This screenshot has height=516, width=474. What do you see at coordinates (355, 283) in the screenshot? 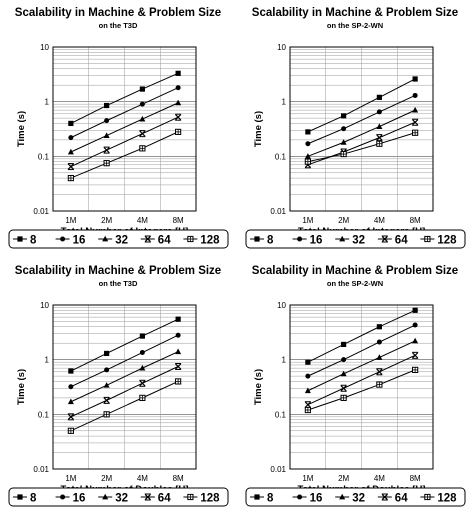
I see `chart-subtitle: on the SP-2-WN` at bounding box center [355, 283].